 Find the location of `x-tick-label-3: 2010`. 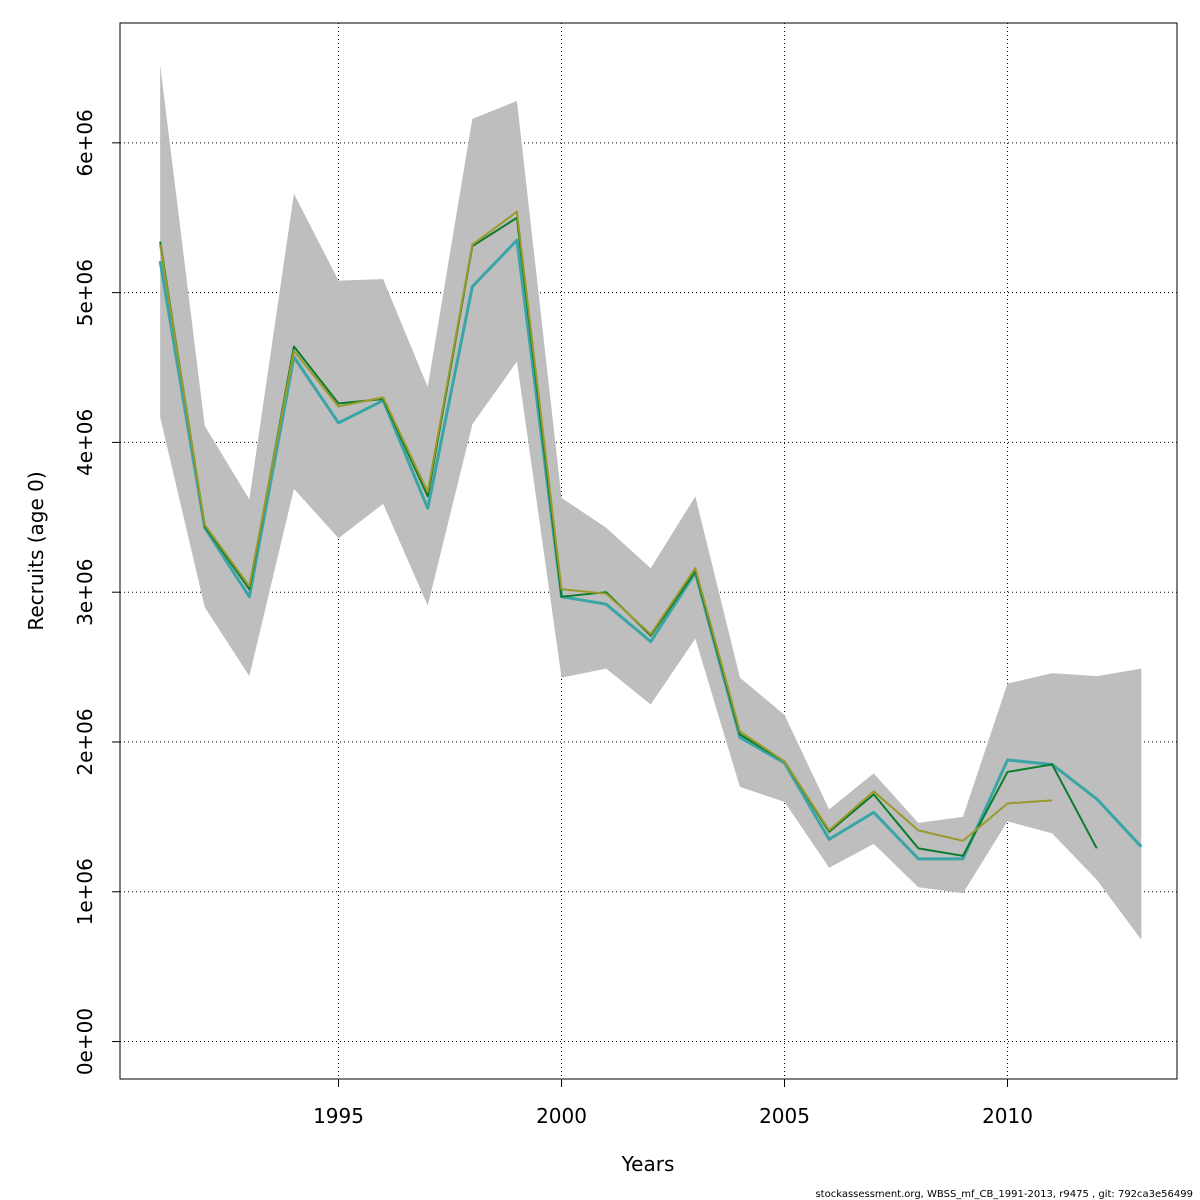

x-tick-label-3: 2010 is located at coordinates (1007, 1116).